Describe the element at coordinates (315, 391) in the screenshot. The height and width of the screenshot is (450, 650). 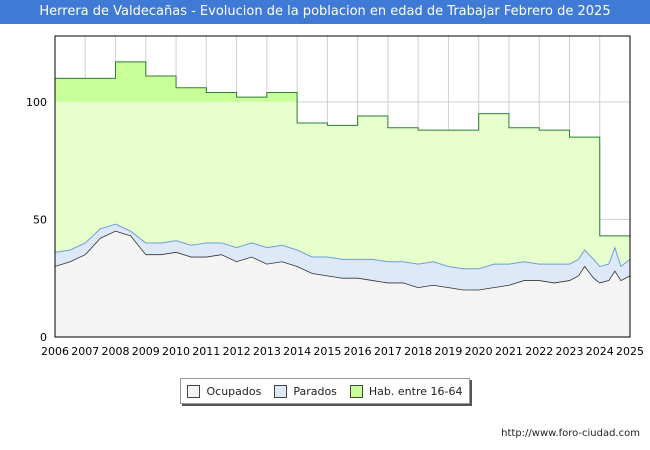
I see `legend-label-parados: Parados` at that location.